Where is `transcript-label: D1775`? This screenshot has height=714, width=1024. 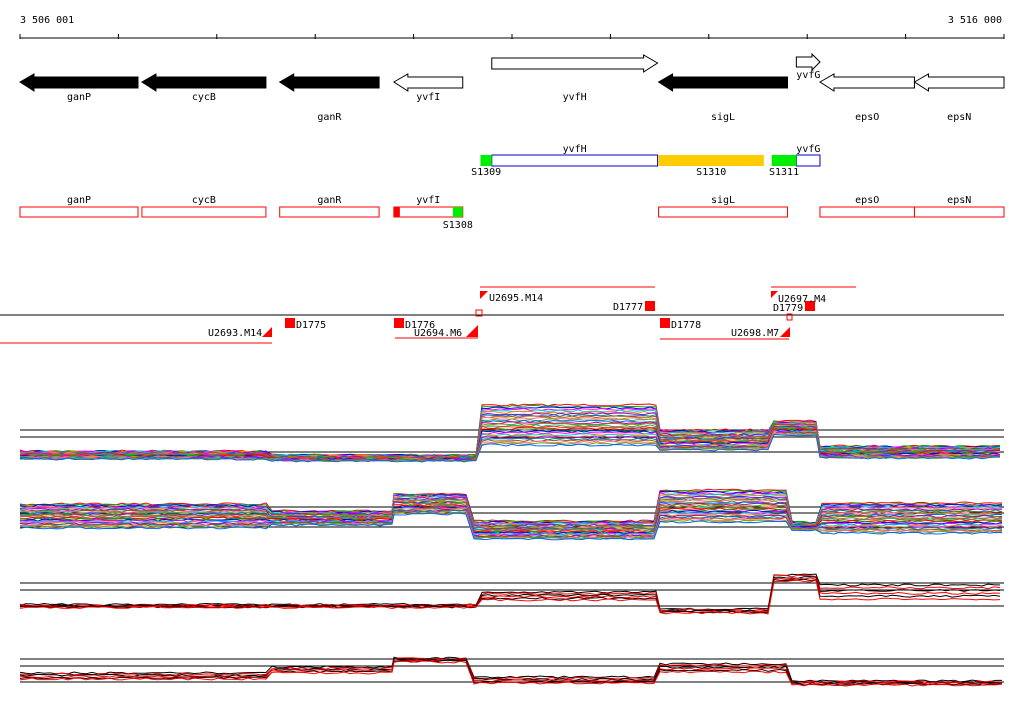
transcript-label: D1775 is located at coordinates (311, 325).